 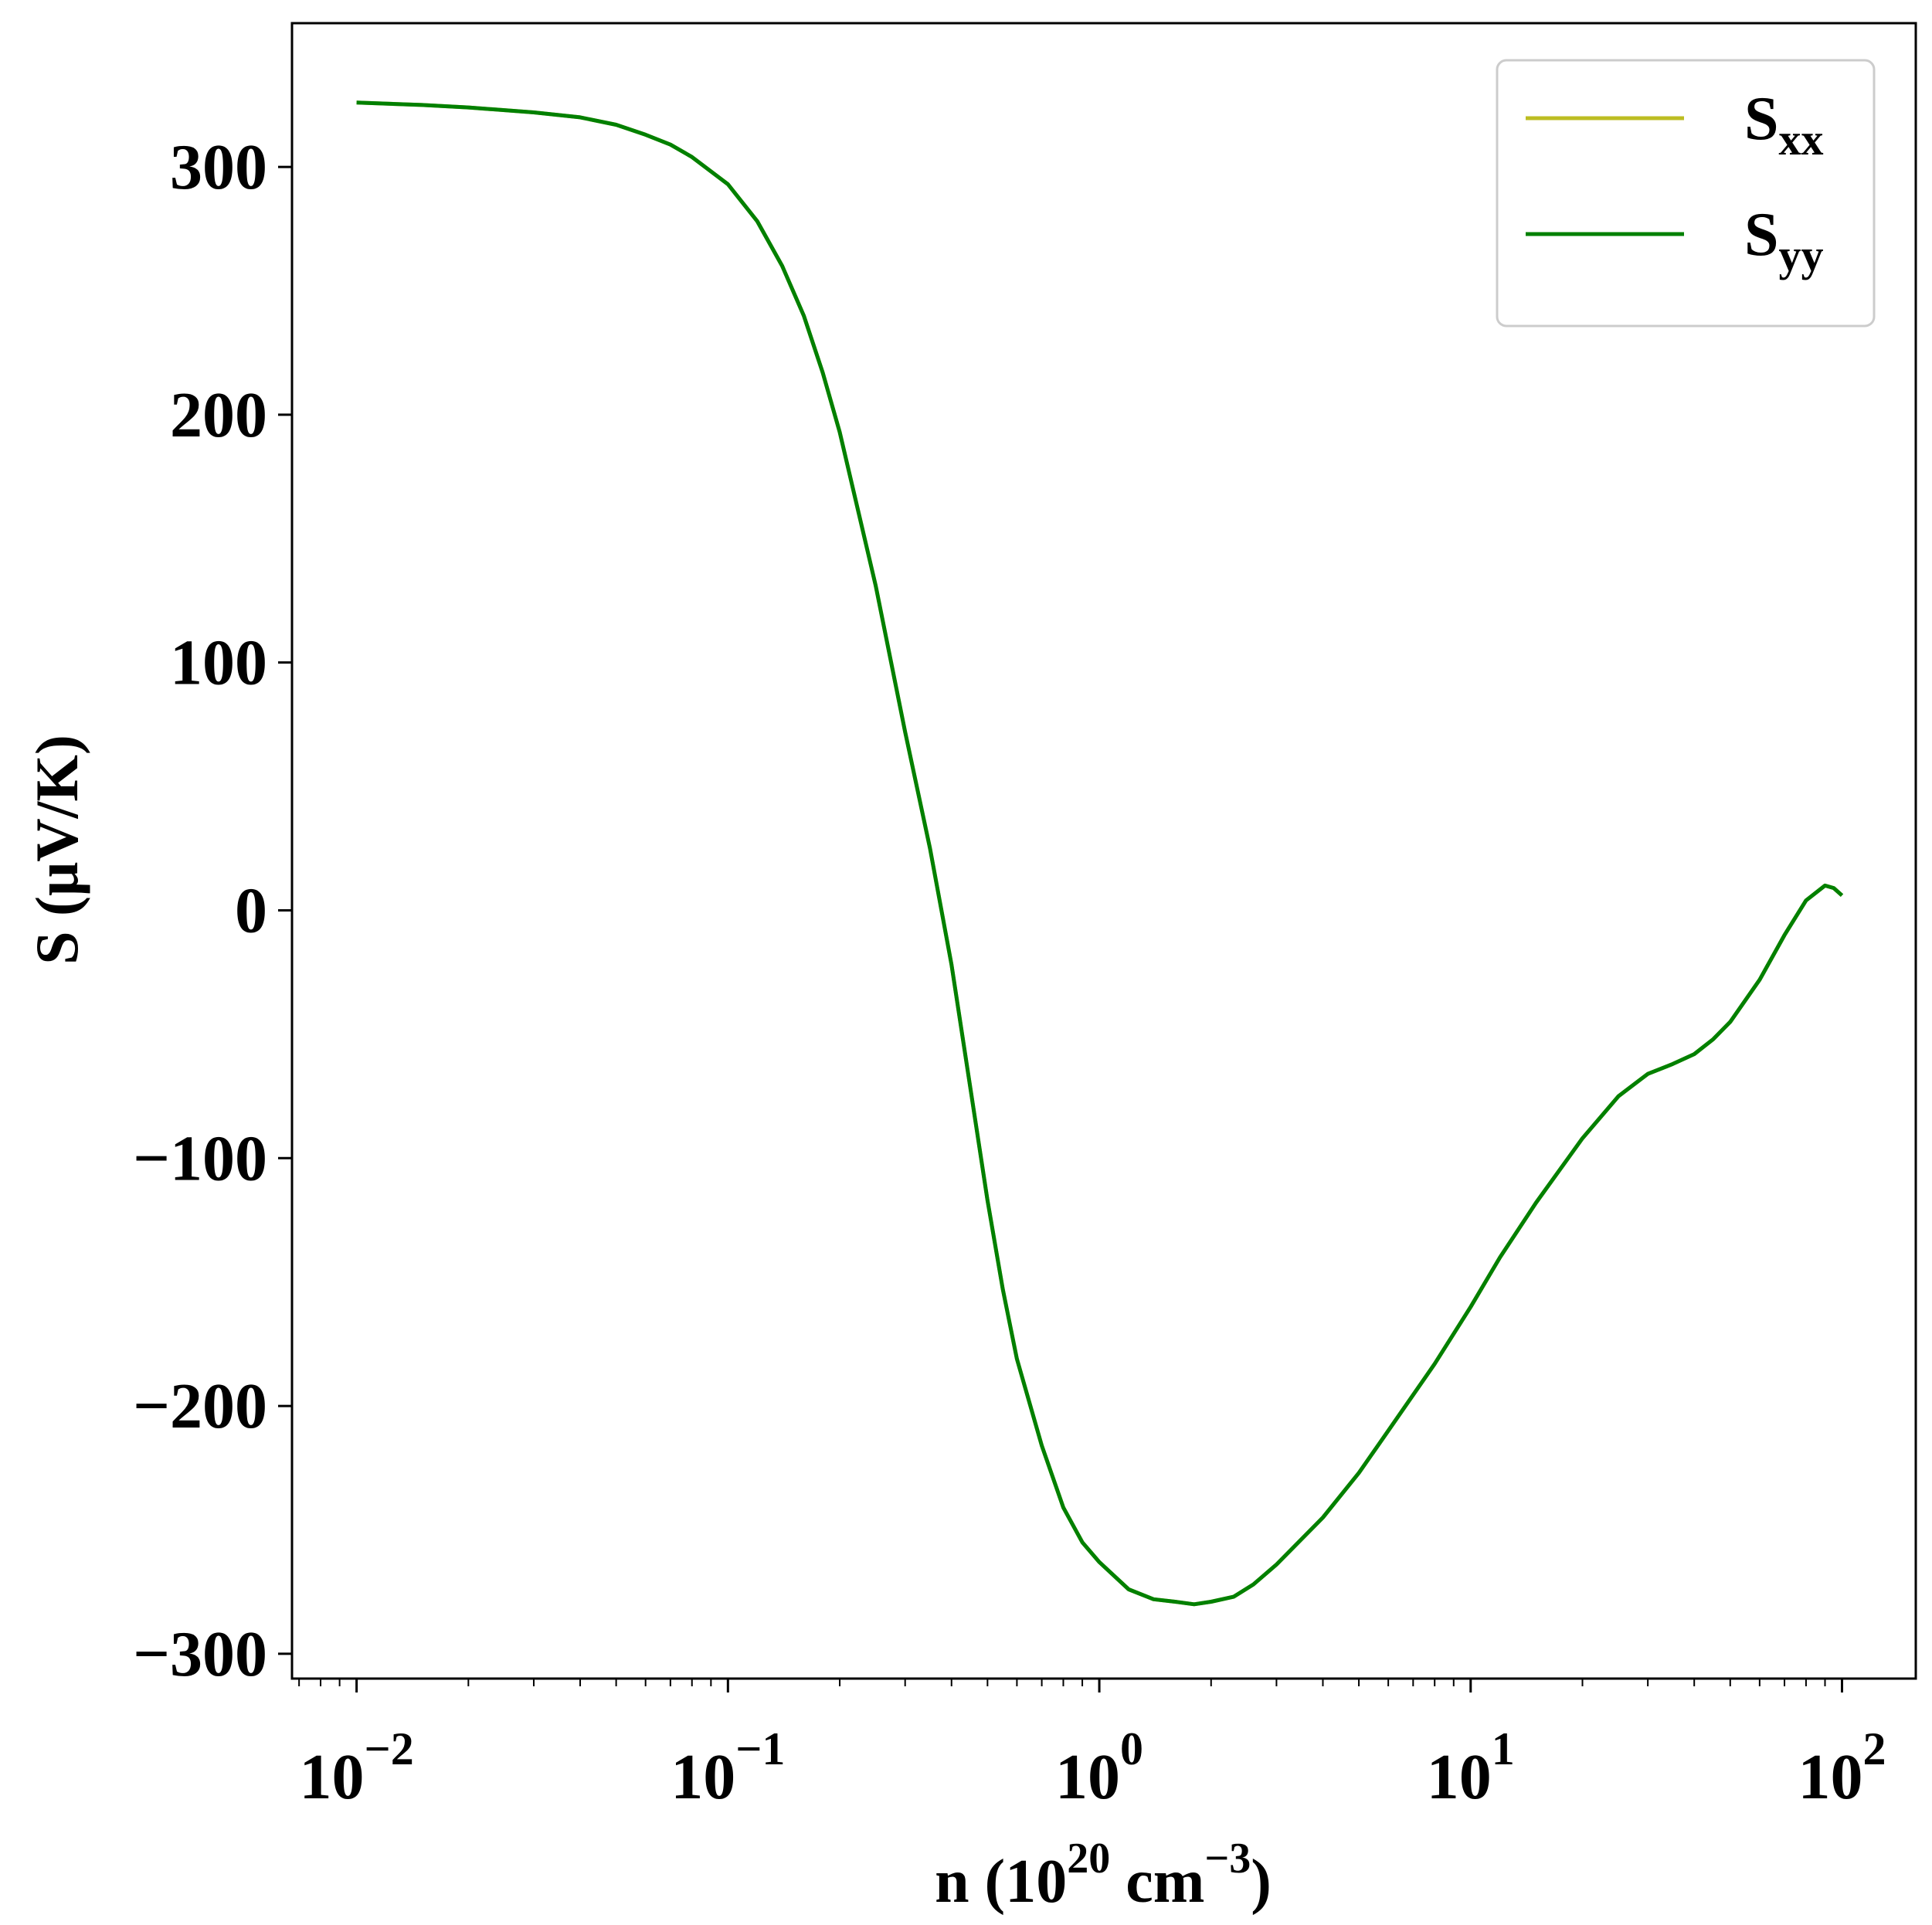 What do you see at coordinates (1762, 119) in the screenshot?
I see `legend-label-sxx-base: S` at bounding box center [1762, 119].